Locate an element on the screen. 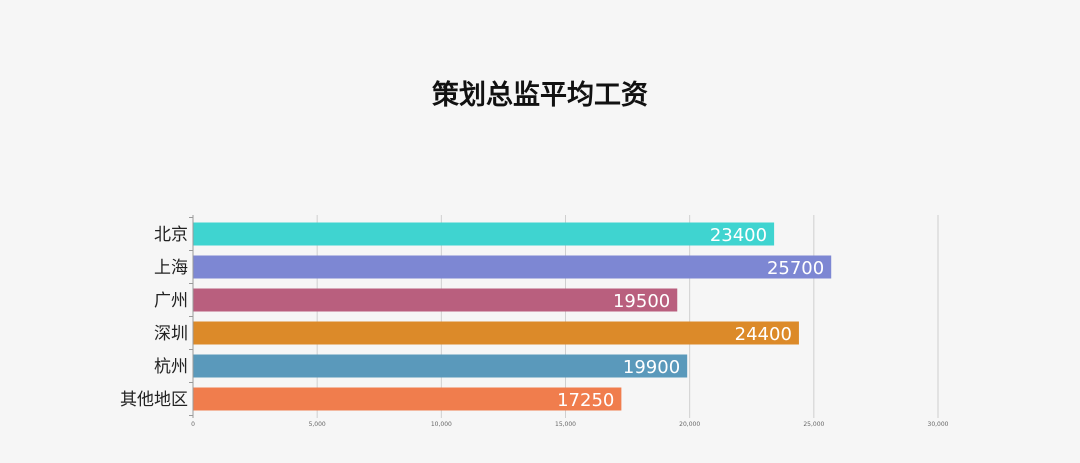 This screenshot has height=463, width=1080. x-tick-label: 25,000 is located at coordinates (813, 424).